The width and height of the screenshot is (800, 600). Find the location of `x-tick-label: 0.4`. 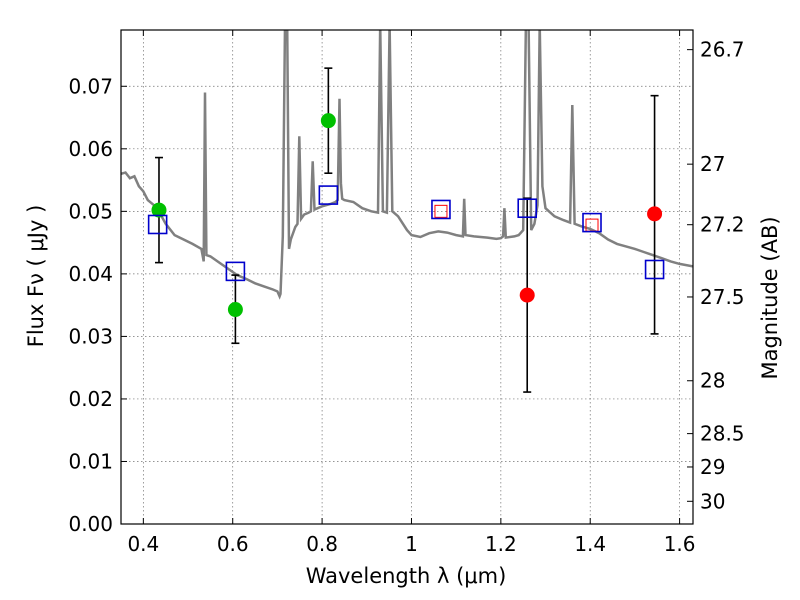

x-tick-label: 0.4 is located at coordinates (143, 544).